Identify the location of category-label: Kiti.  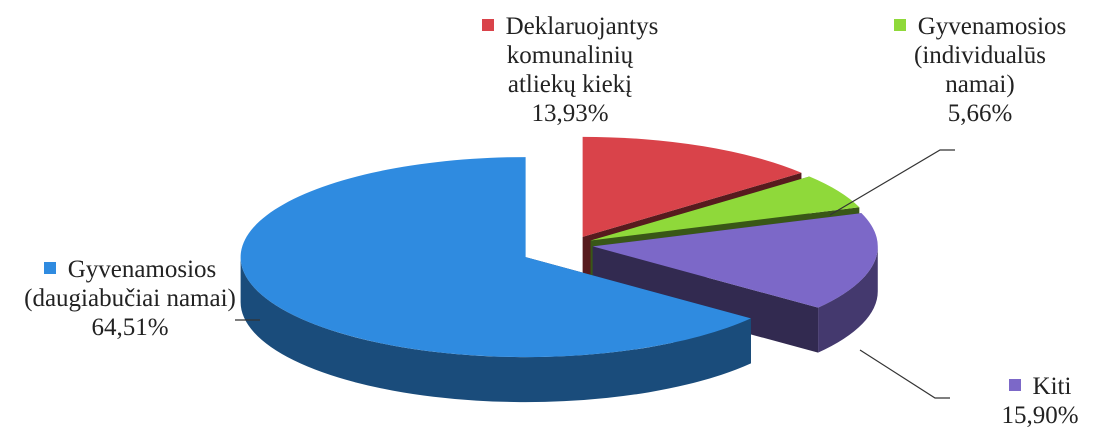
(1052, 386).